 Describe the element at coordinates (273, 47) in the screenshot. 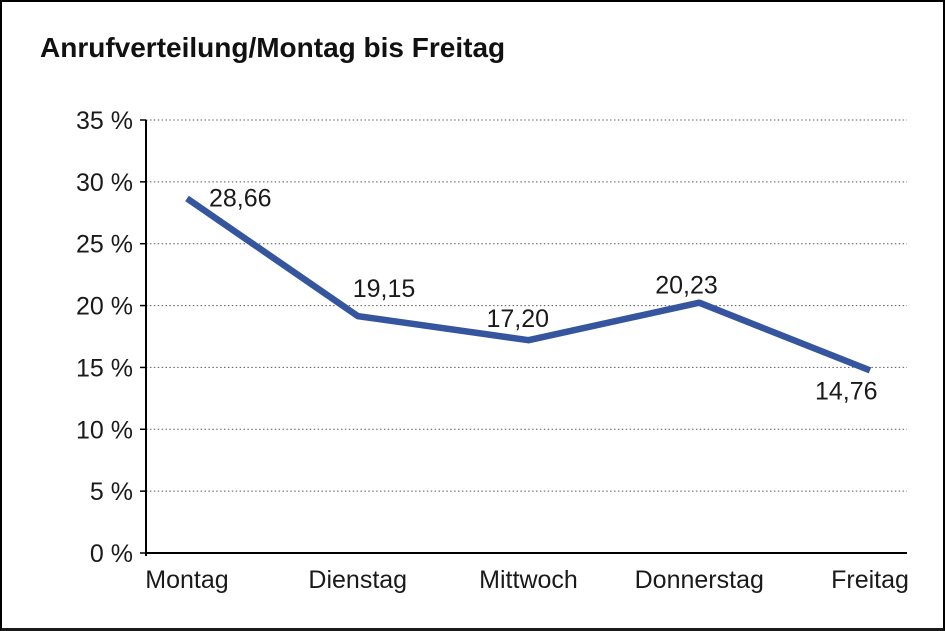

I see `chart-title: Anrufverteilung/Montag bis Freitag` at that location.